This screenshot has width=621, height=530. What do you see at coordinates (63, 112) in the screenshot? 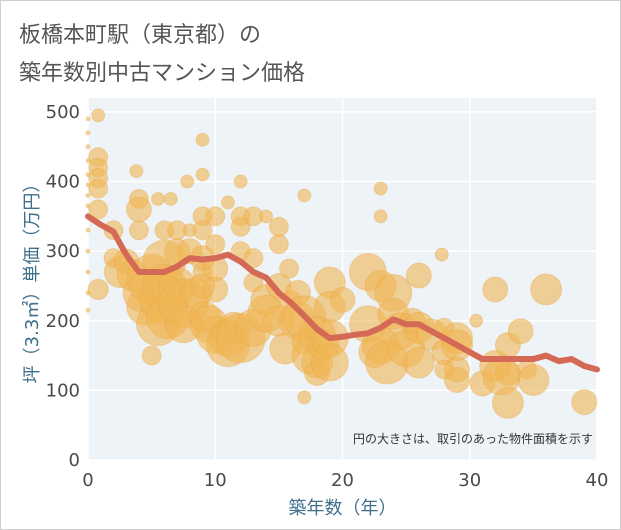
I see `y-tick-label: 500` at bounding box center [63, 112].